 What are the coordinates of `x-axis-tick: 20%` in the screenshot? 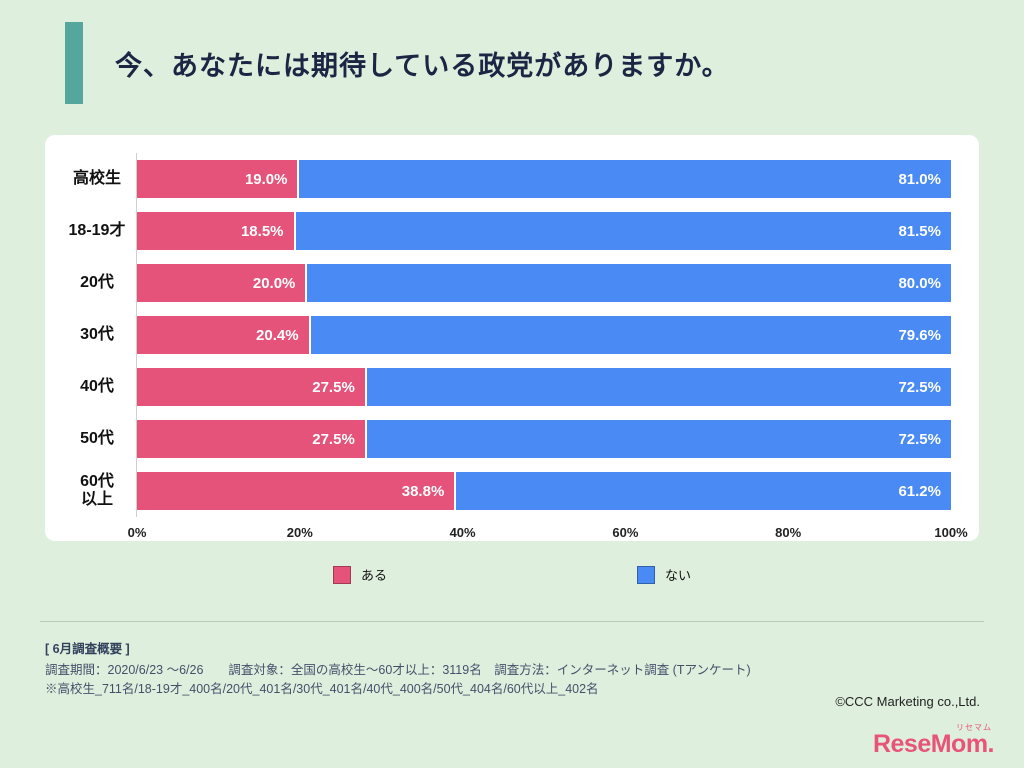 It's located at (299, 532).